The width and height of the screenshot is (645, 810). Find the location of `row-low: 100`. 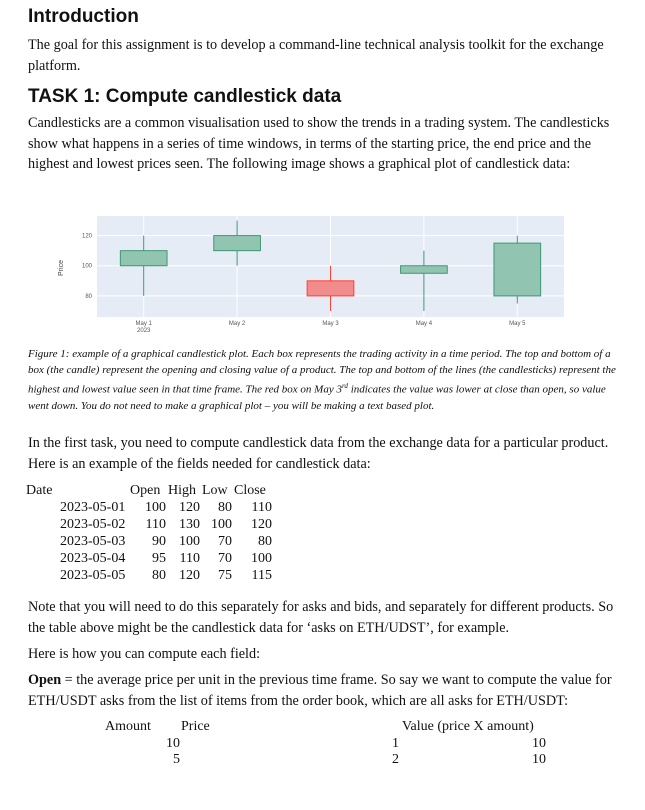

row-low: 100 is located at coordinates (221, 524).